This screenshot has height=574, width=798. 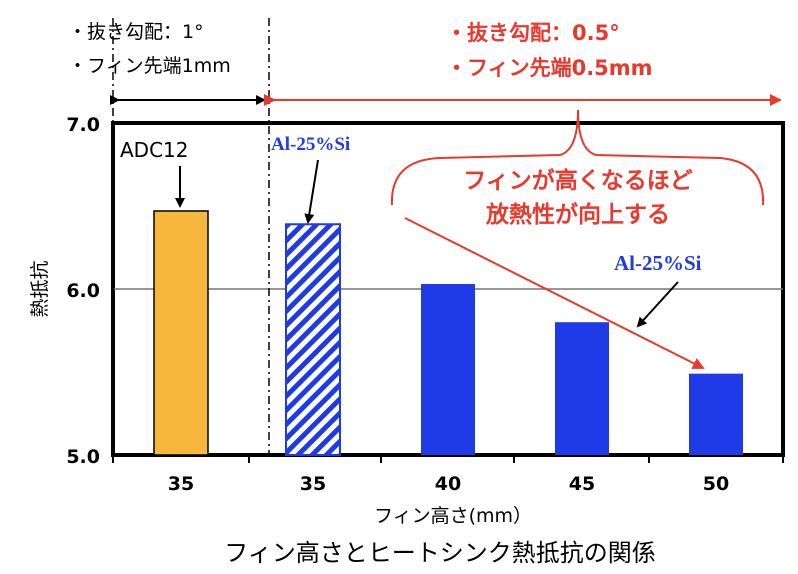 What do you see at coordinates (577, 157) in the screenshot?
I see `annotation-brace` at bounding box center [577, 157].